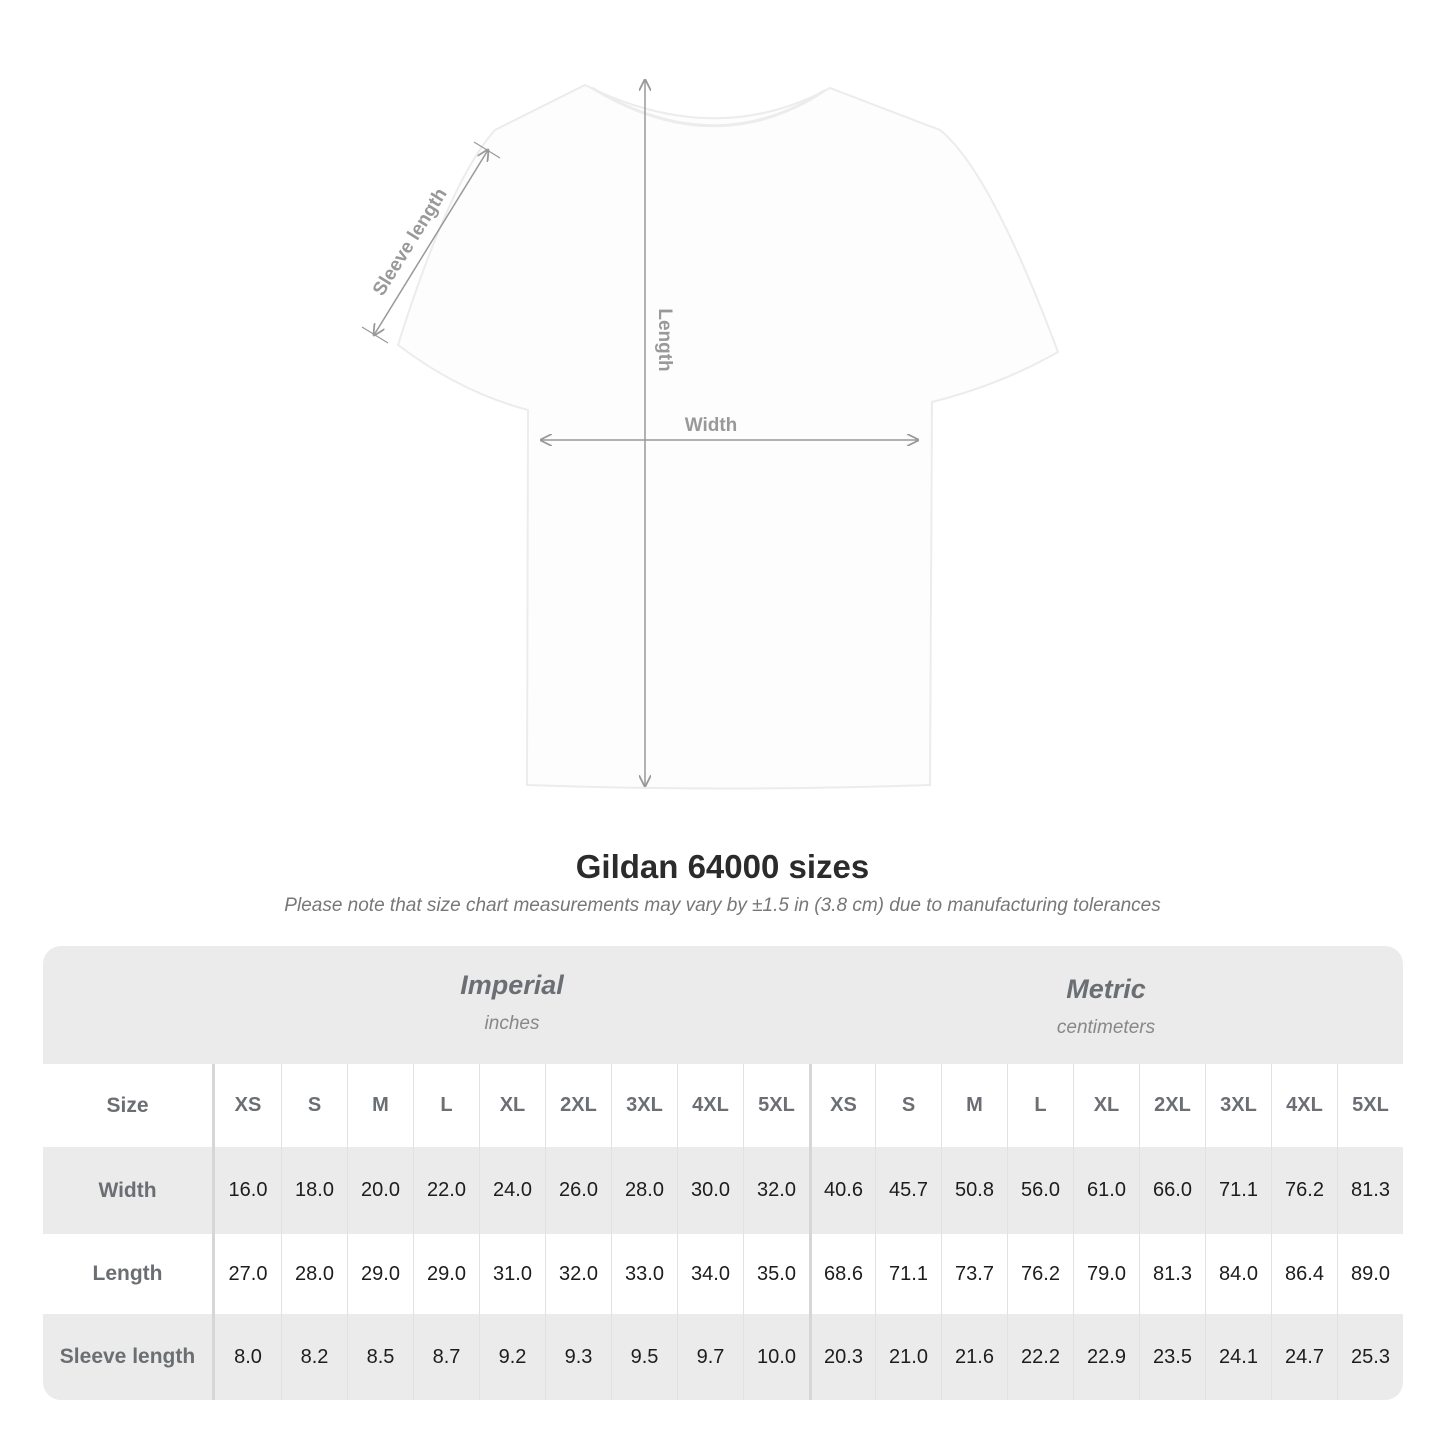 This screenshot has width=1445, height=1445. Describe the element at coordinates (1238, 1274) in the screenshot. I see `measurement-cell: 84.0` at that location.